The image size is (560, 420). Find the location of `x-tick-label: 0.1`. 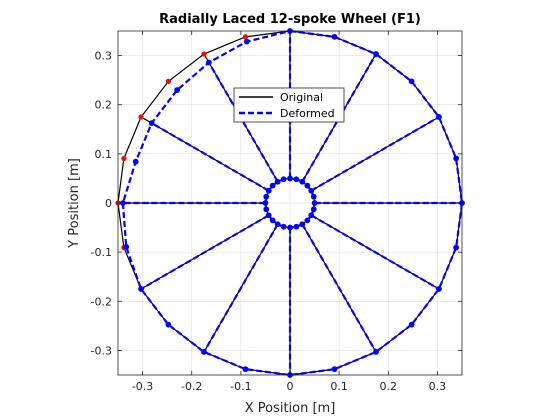

x-tick-label: 0.1 is located at coordinates (339, 386).